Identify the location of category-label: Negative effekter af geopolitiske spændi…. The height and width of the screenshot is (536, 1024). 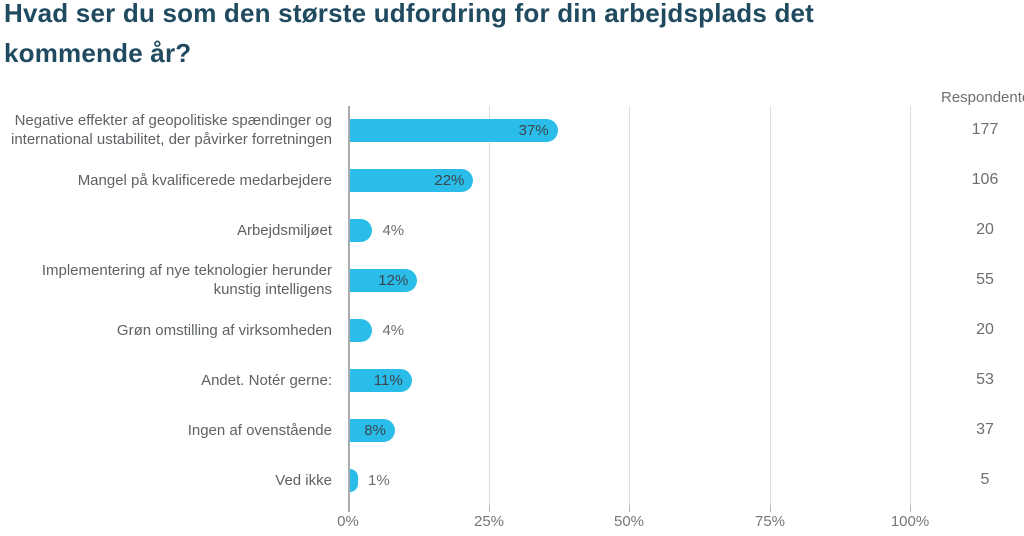
(171, 130).